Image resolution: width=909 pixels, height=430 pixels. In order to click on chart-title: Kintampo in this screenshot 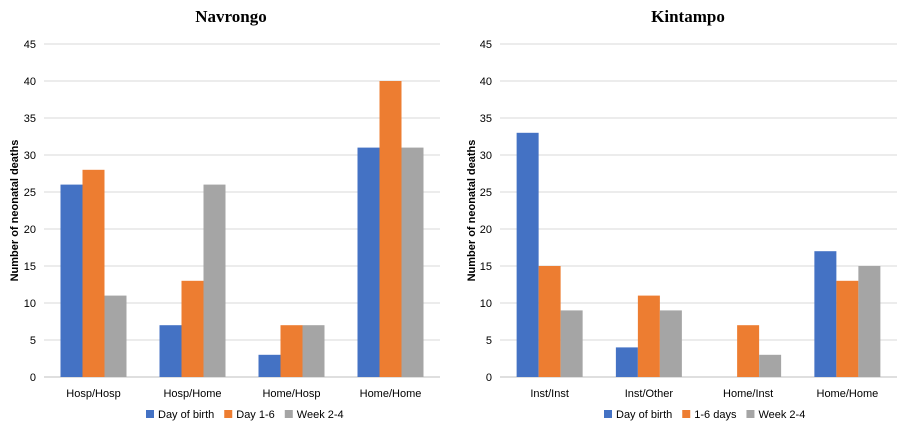, I will do `click(688, 16)`.